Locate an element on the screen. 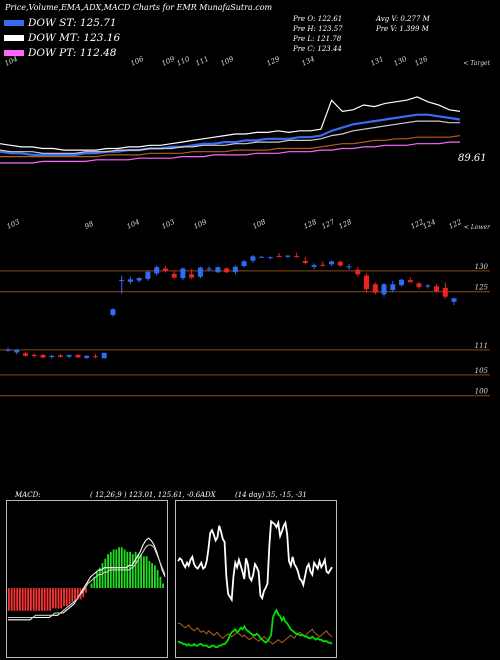 Image resolution: width=500 pixels, height=660 pixels. bottom-label: 108 is located at coordinates (259, 224).